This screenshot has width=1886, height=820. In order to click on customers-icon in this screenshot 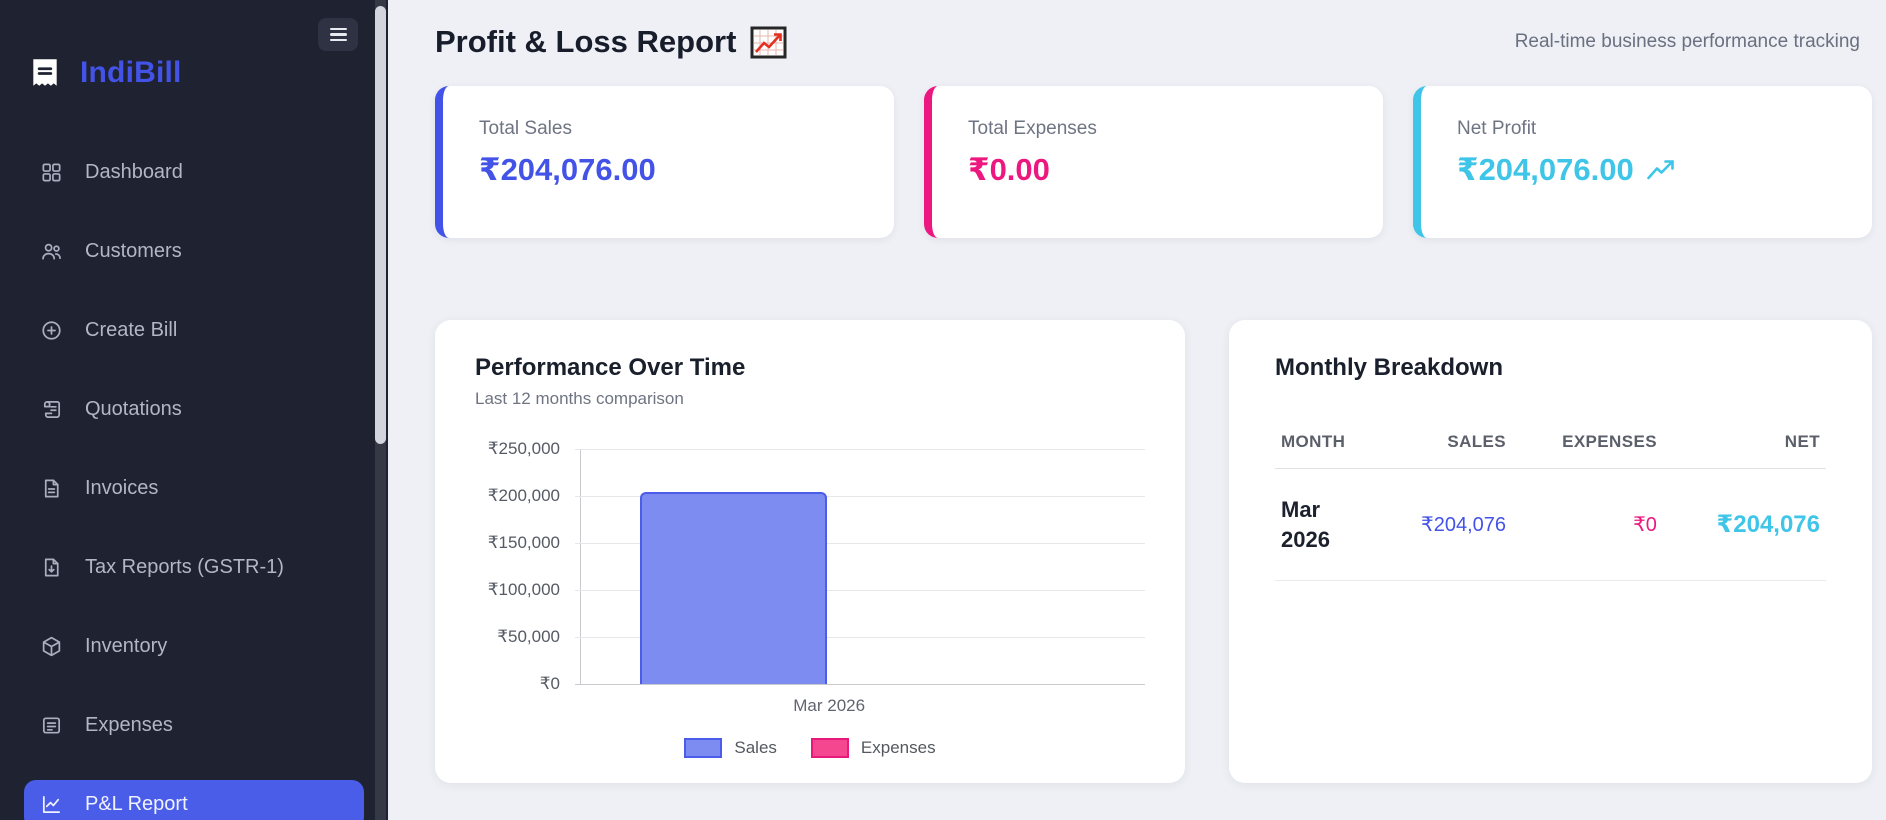, I will do `click(51, 251)`.